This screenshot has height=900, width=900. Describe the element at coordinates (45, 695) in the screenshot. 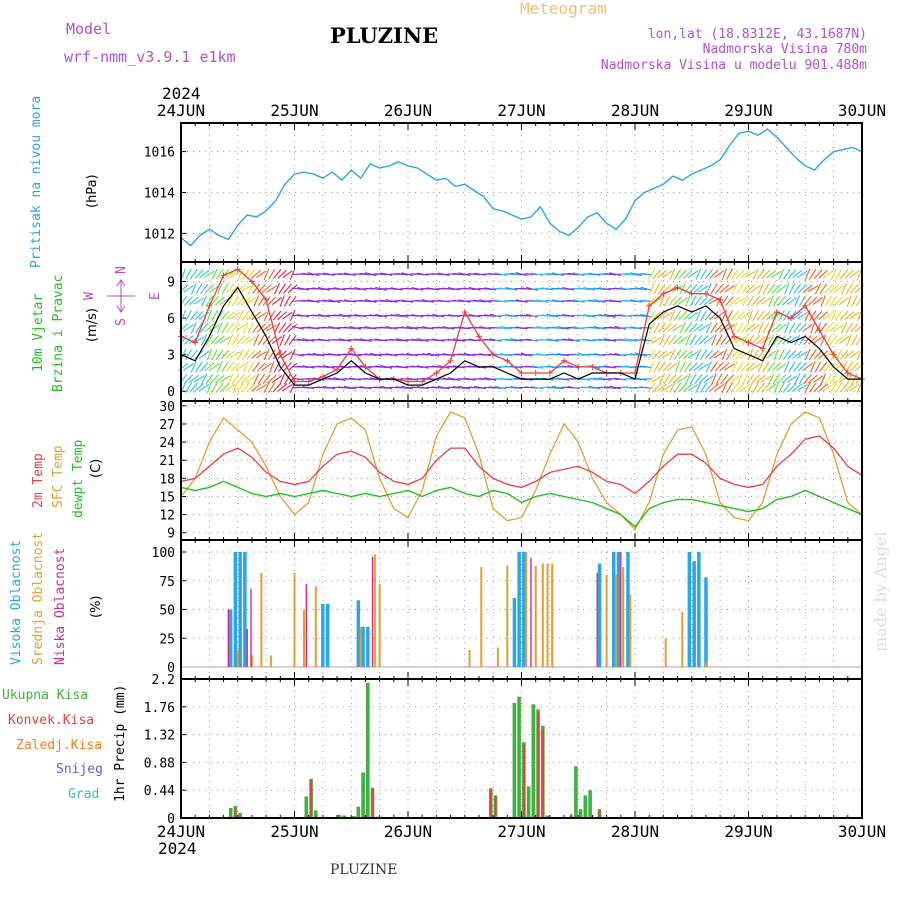

I see `precip-legend-total: Ukupna Kisa` at that location.